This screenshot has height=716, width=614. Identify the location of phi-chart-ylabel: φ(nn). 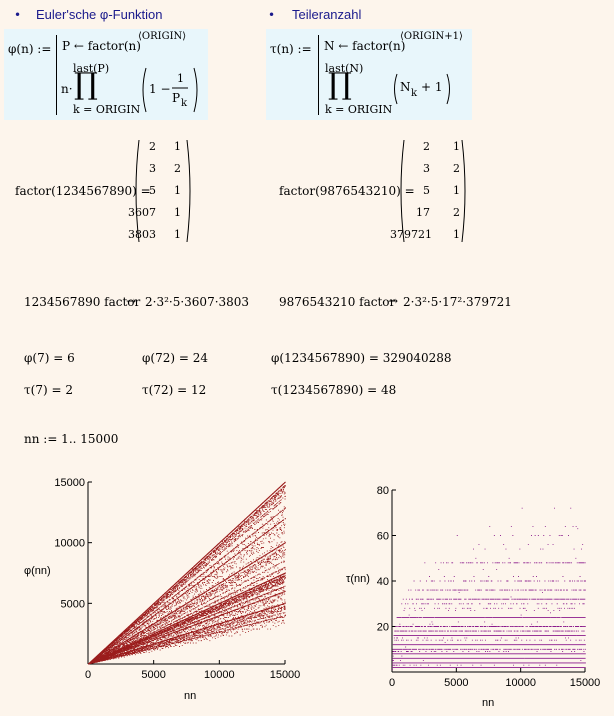
(37, 571).